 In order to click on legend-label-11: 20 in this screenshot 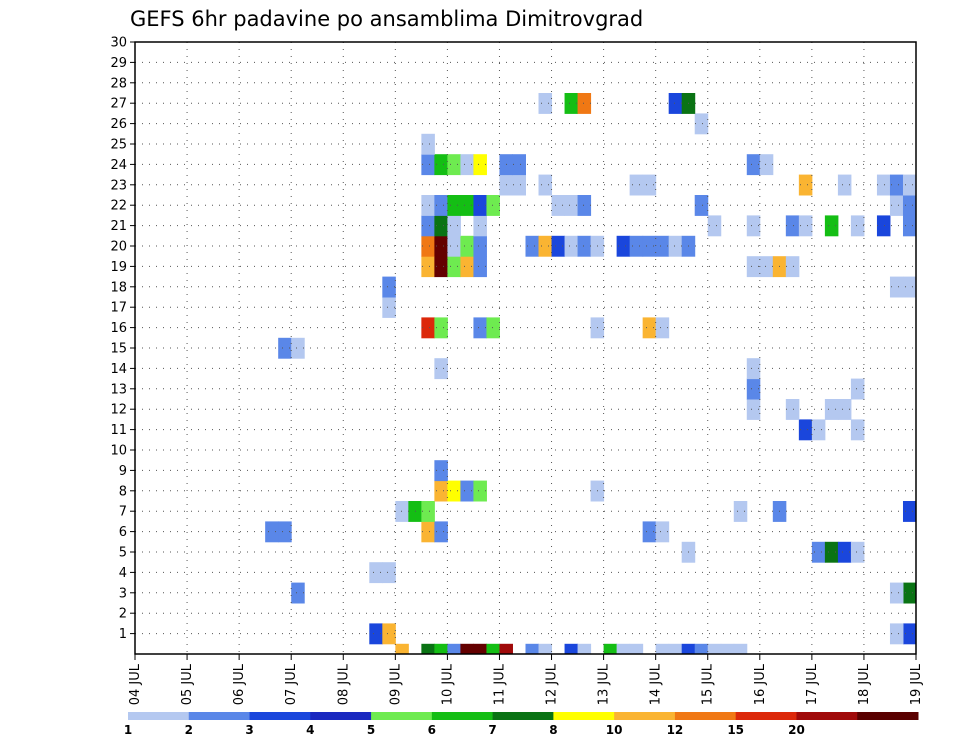, I will do `click(796, 730)`.